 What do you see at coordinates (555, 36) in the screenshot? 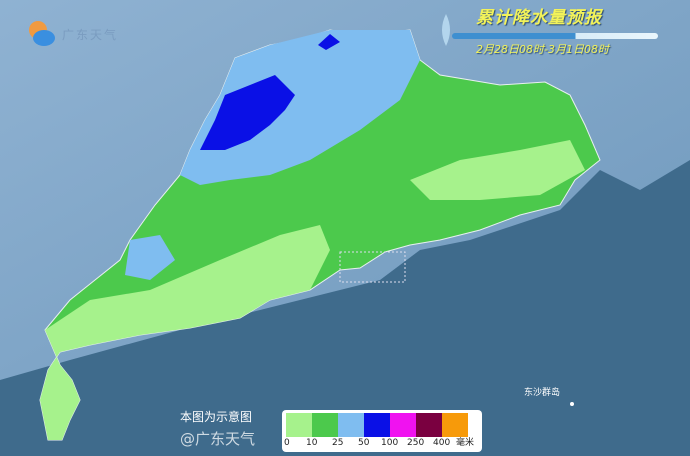
I see `title-bar` at bounding box center [555, 36].